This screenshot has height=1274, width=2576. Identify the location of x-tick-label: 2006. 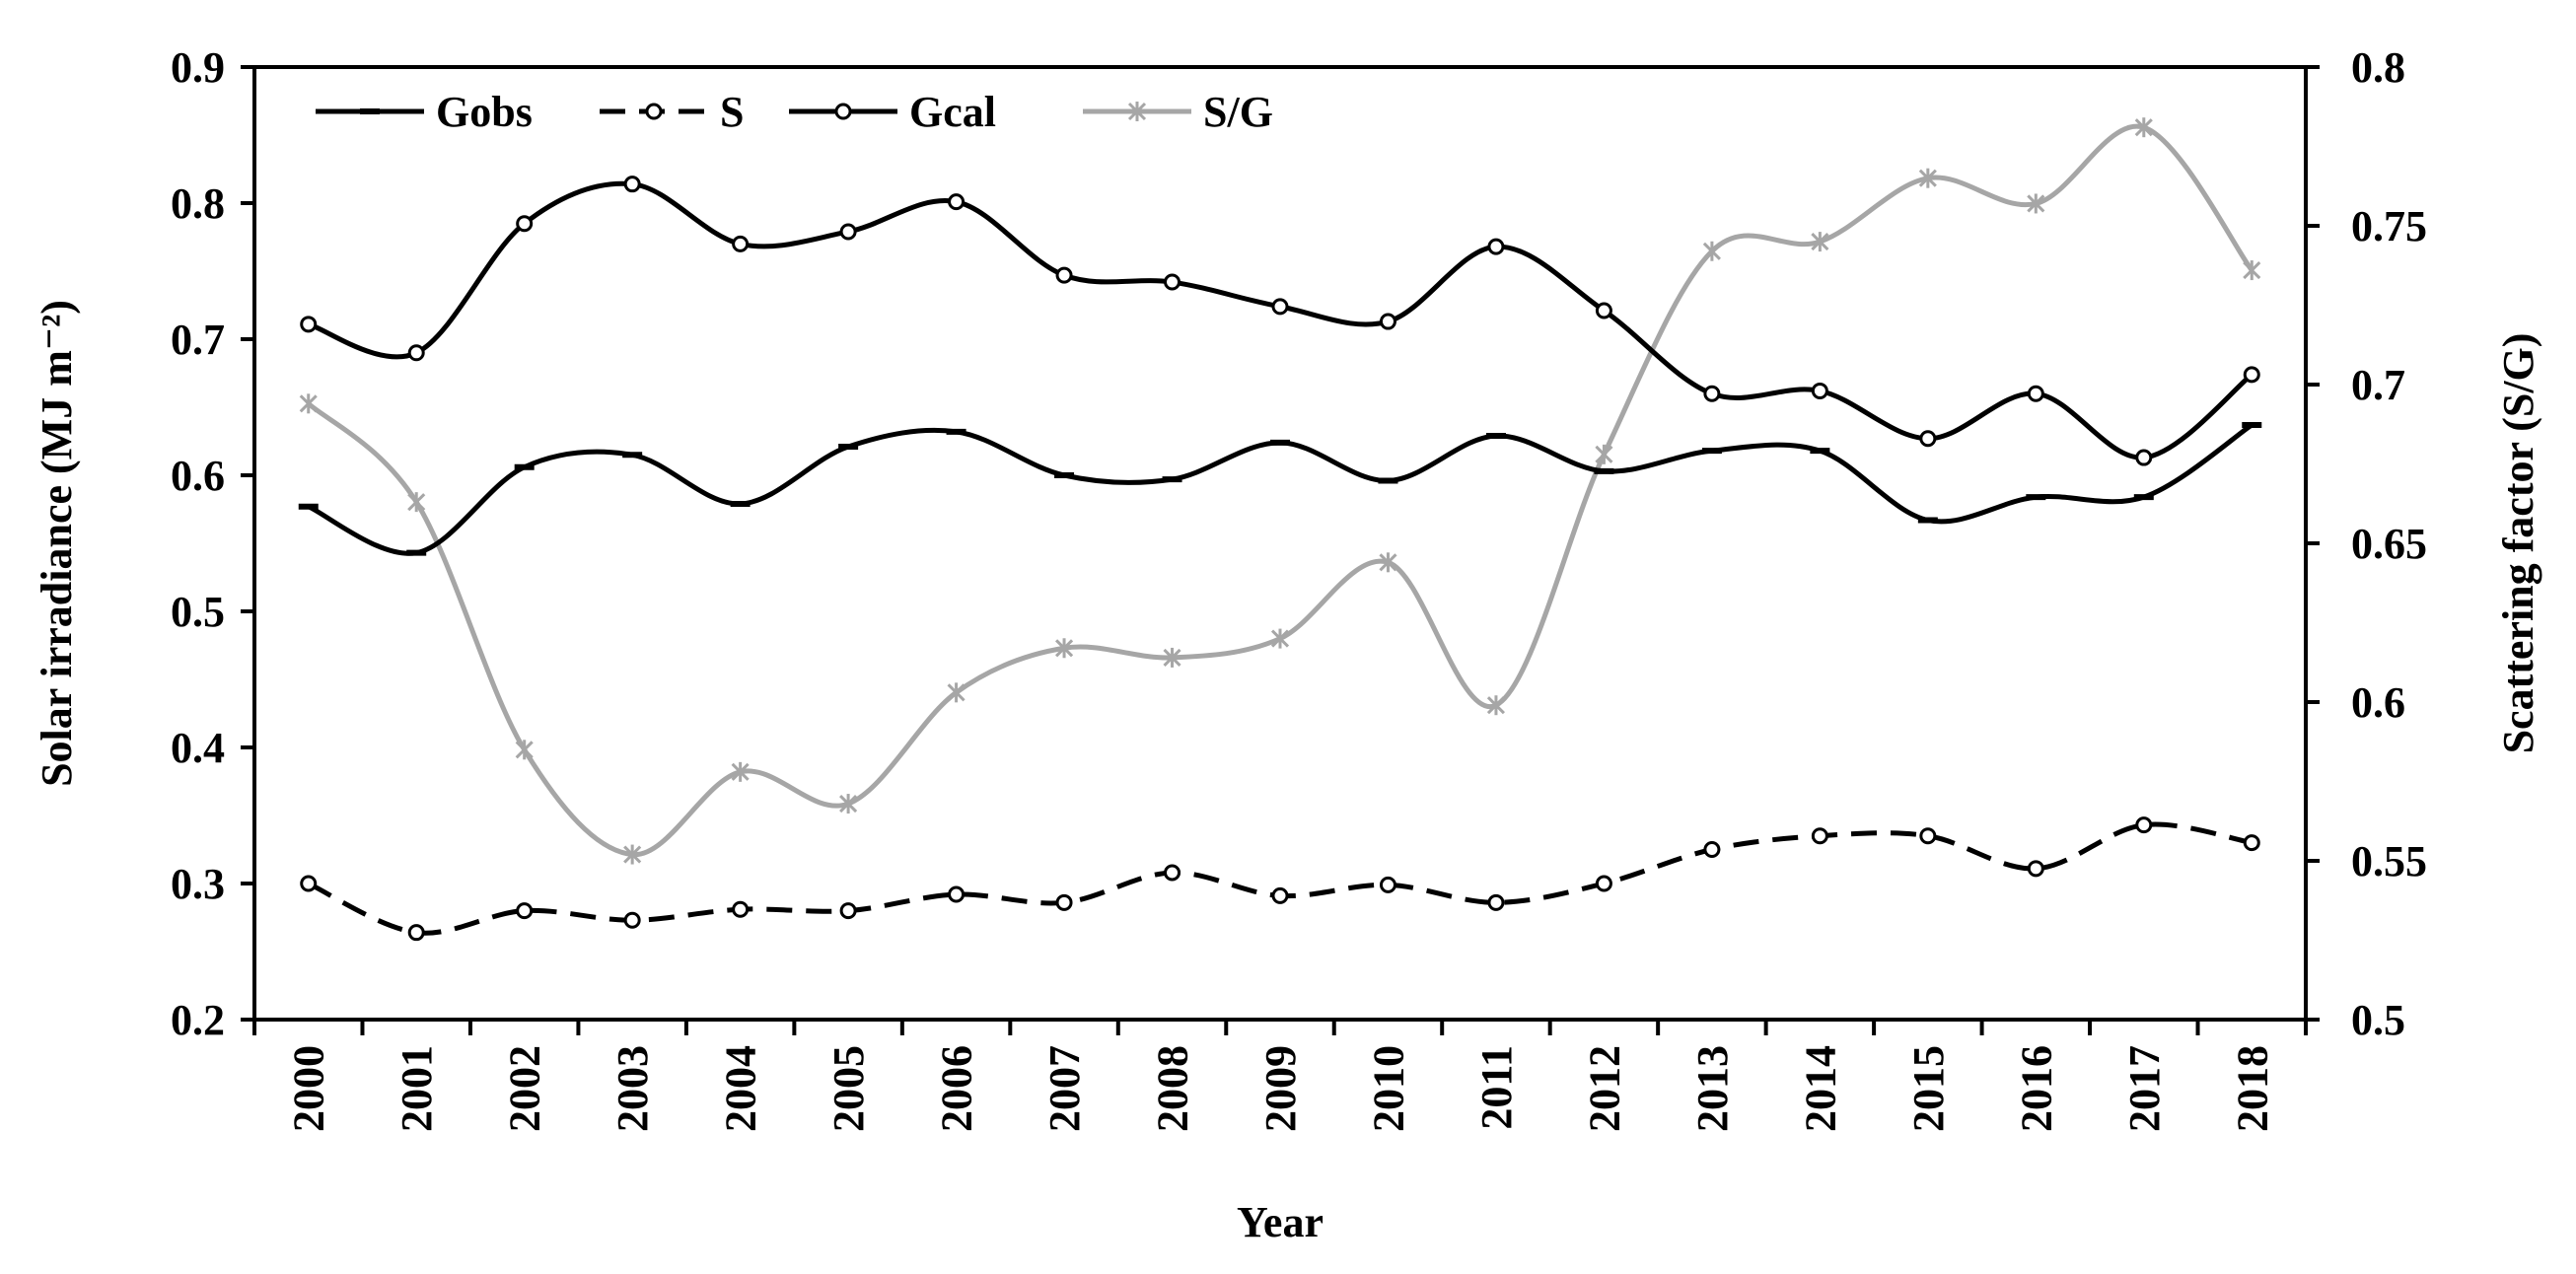
(957, 1088).